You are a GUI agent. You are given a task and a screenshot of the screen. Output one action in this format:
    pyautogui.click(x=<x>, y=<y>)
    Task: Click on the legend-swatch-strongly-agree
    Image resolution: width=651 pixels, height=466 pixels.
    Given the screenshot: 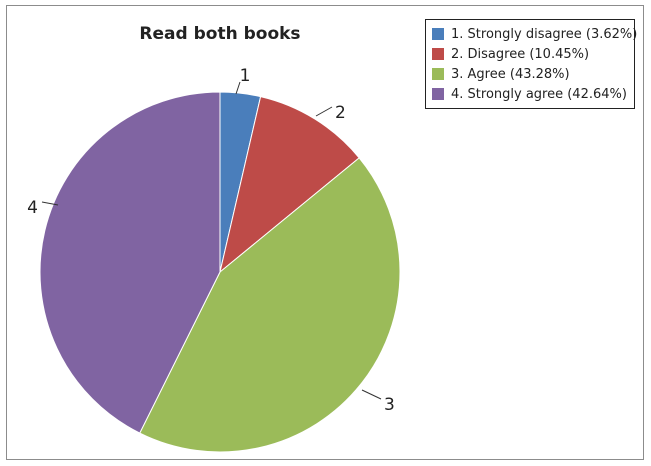 What is the action you would take?
    pyautogui.click(x=438, y=94)
    